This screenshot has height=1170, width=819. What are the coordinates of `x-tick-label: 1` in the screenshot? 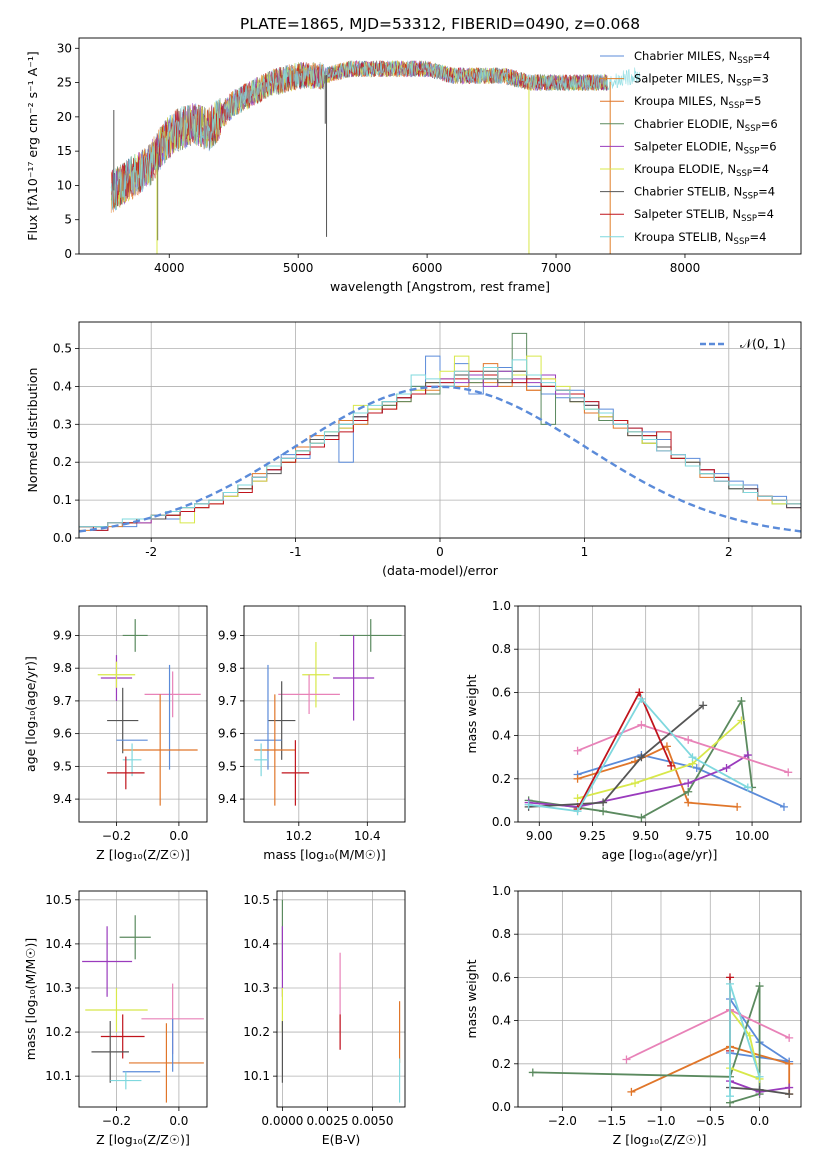 It's located at (585, 552).